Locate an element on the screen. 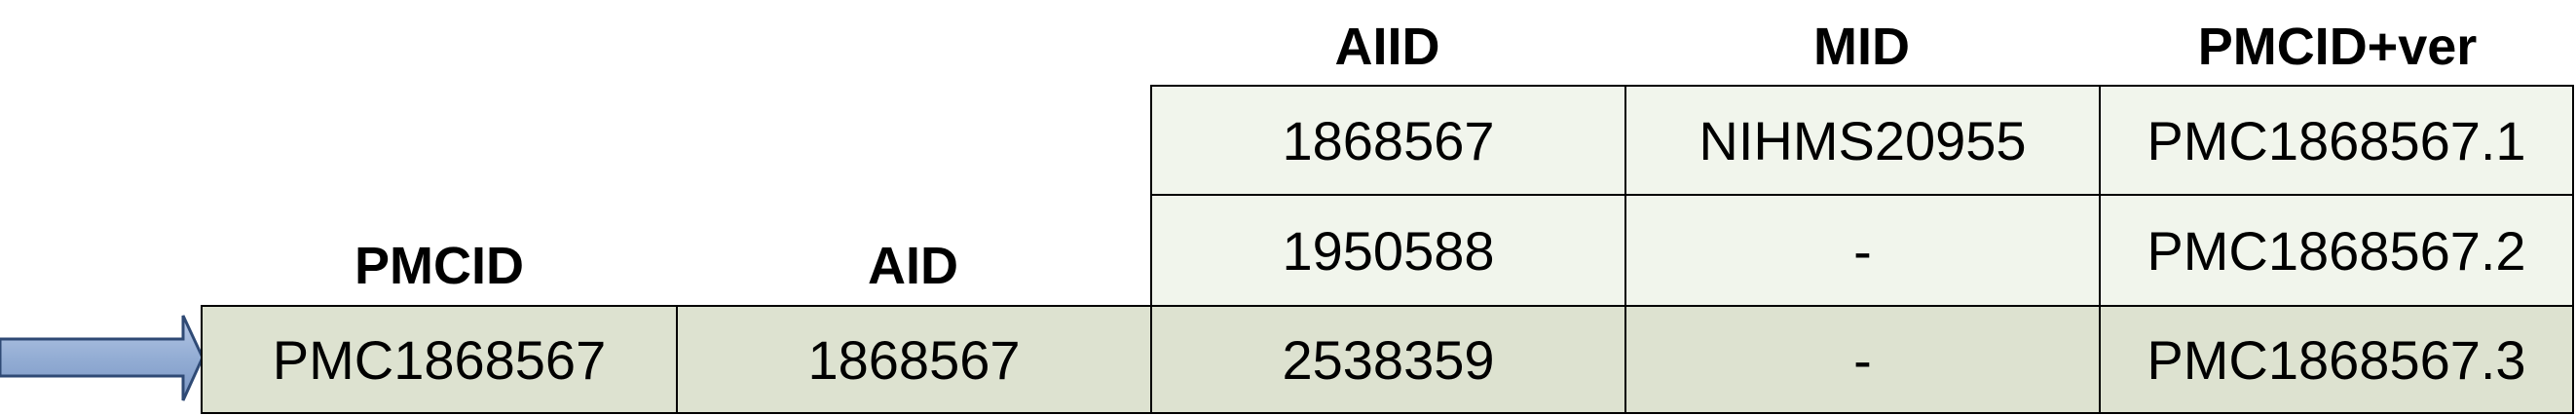 Image resolution: width=2576 pixels, height=415 pixels. table-cell-pmcid-ver: PMC1868567.3 is located at coordinates (2336, 359).